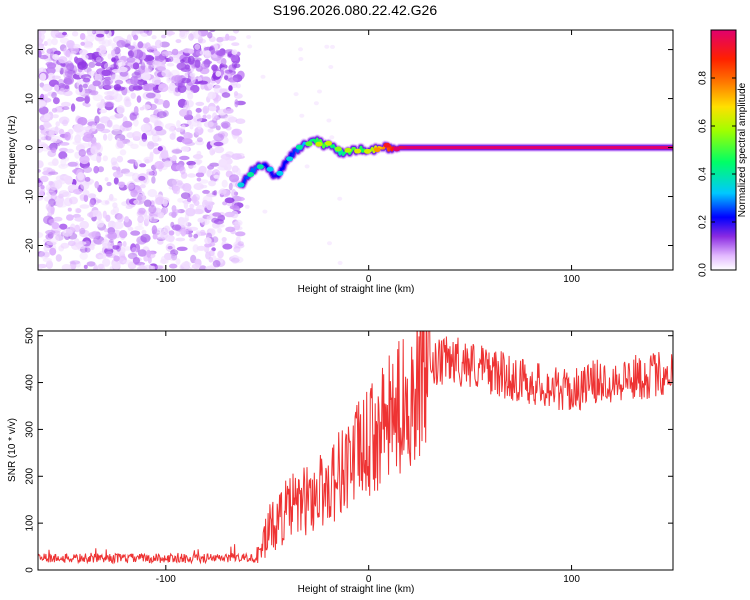 Image resolution: width=750 pixels, height=600 pixels. What do you see at coordinates (30, 335) in the screenshot?
I see `y-tick-label: 500` at bounding box center [30, 335].